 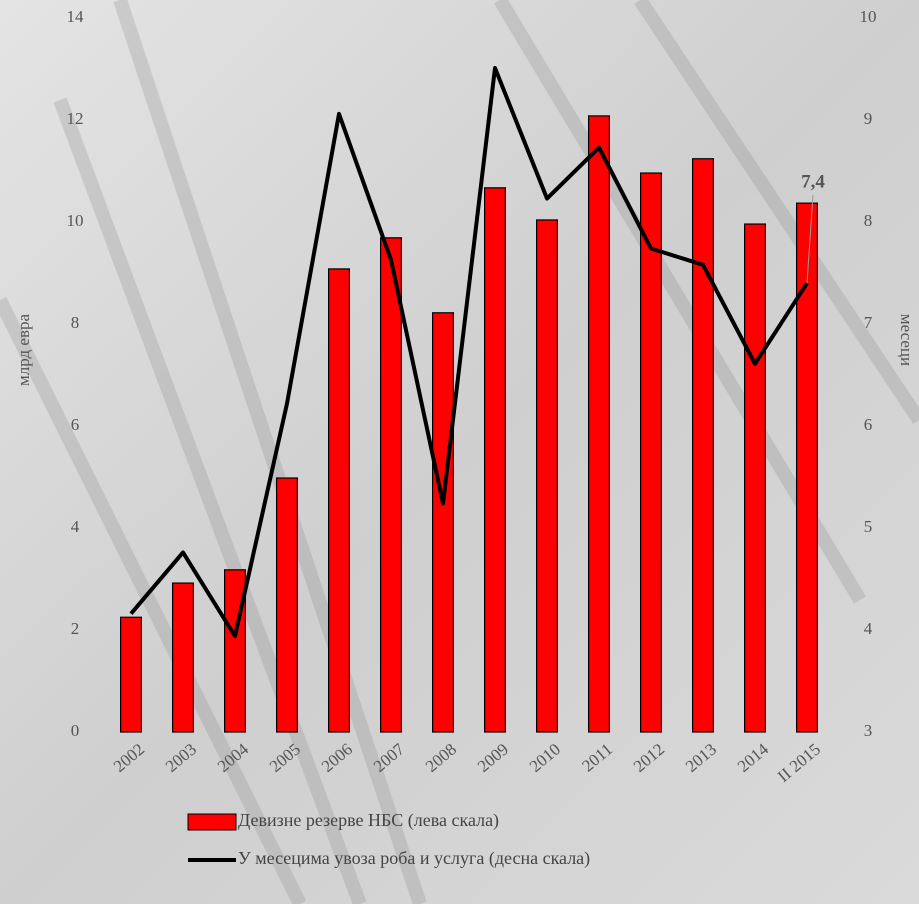 What do you see at coordinates (906, 340) in the screenshot?
I see `y2-axis-label: месеци` at bounding box center [906, 340].